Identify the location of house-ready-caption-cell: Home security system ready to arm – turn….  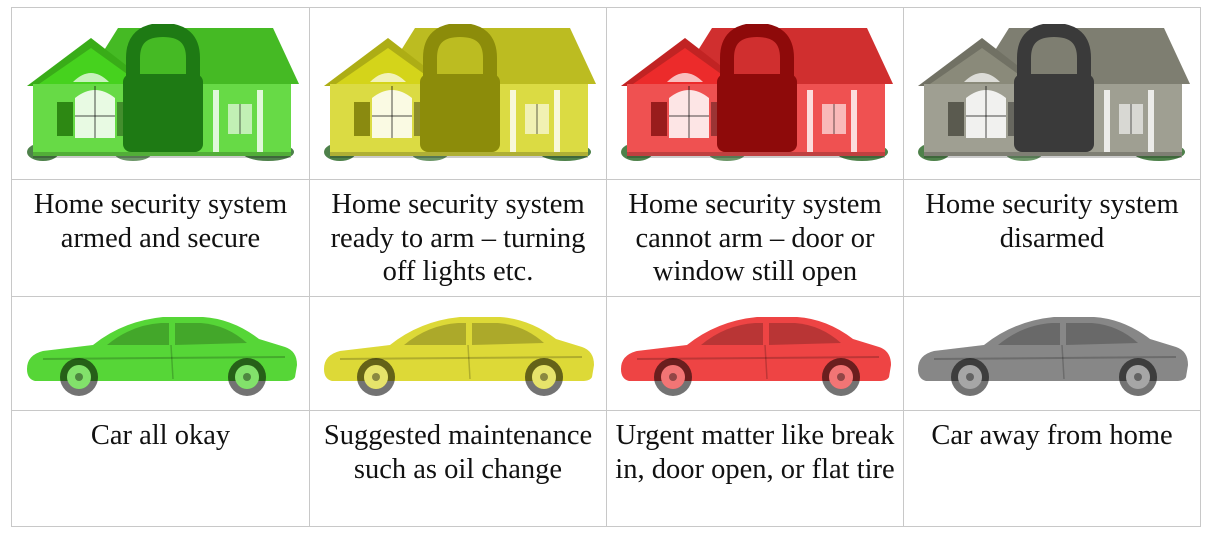
(458, 238).